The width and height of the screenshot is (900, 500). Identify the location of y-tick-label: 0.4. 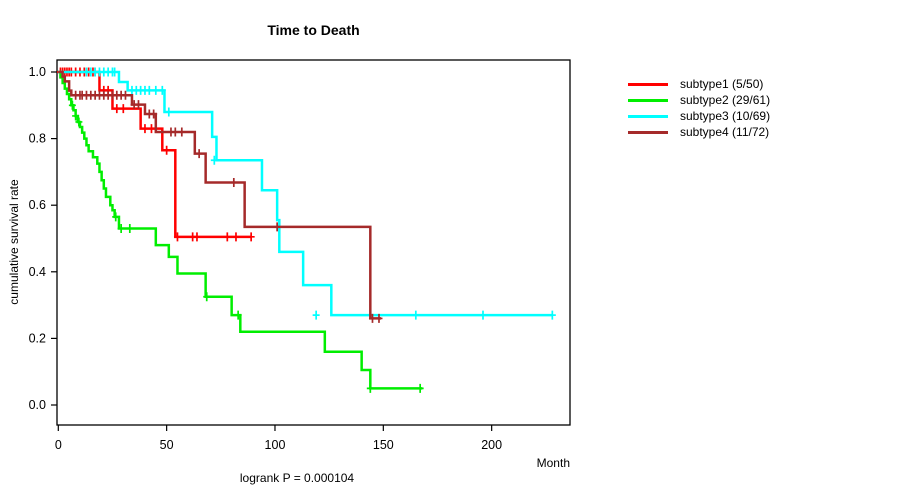
(37, 272).